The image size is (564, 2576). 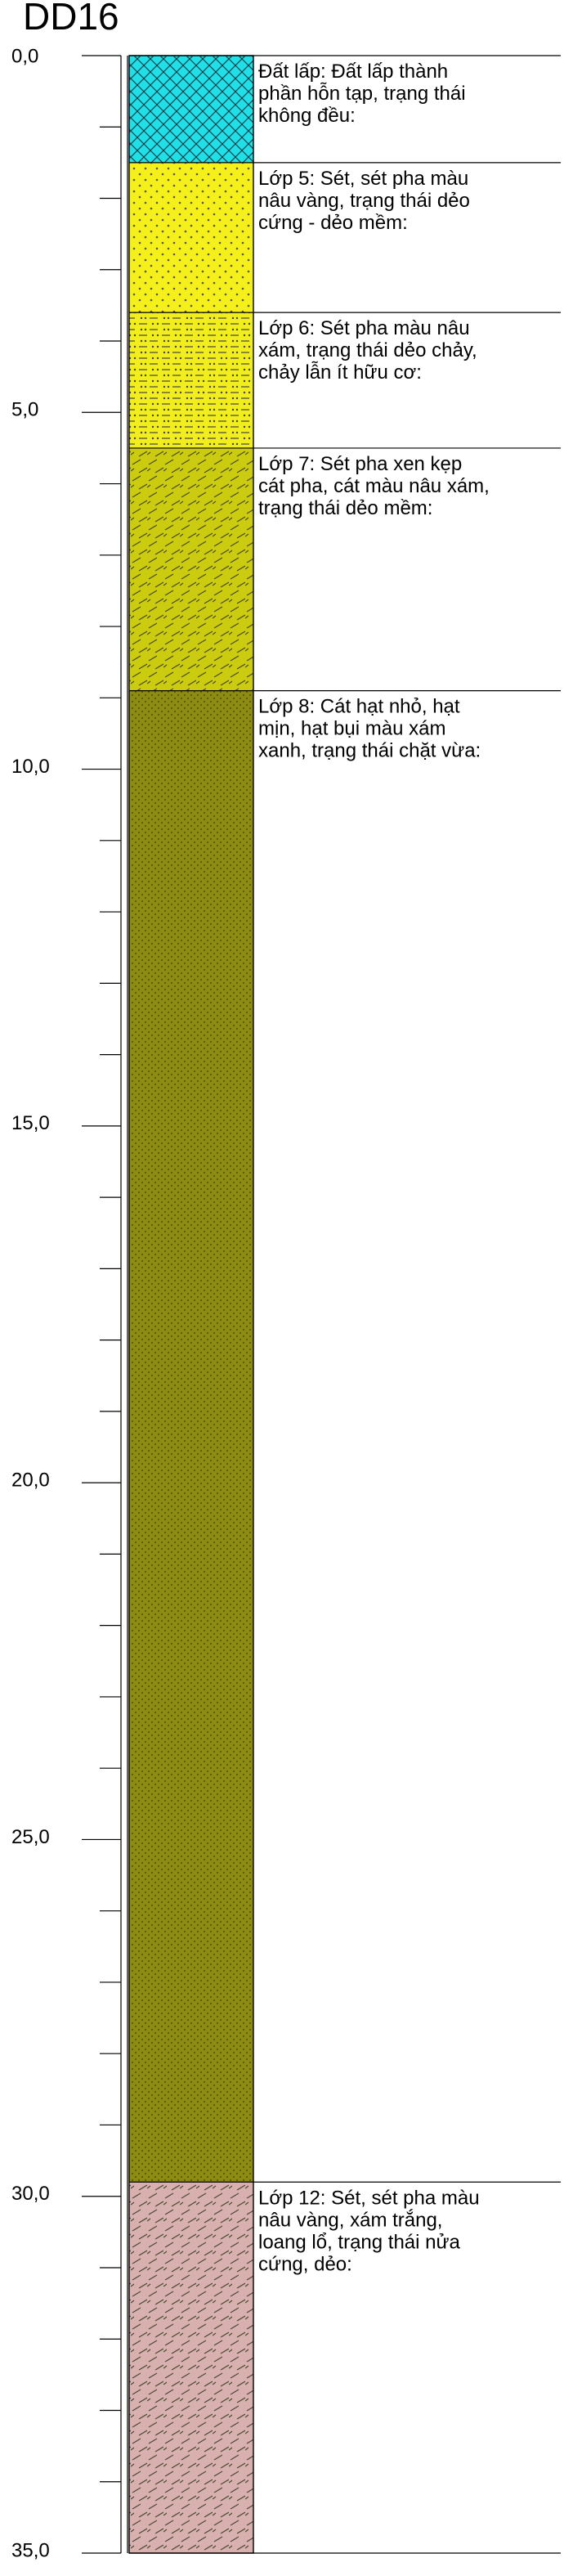 What do you see at coordinates (333, 223) in the screenshot?
I see `layer-description-line: cứng - dẻo mềm:` at bounding box center [333, 223].